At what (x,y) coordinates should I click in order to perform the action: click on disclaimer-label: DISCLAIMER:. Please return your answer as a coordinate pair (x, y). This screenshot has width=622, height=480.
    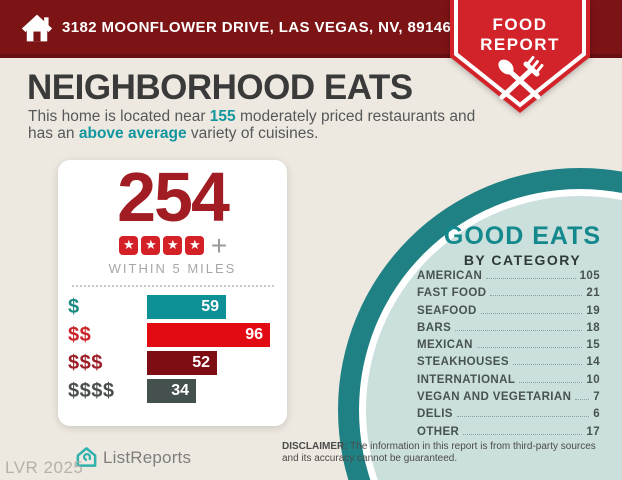
    Looking at the image, I should click on (315, 446).